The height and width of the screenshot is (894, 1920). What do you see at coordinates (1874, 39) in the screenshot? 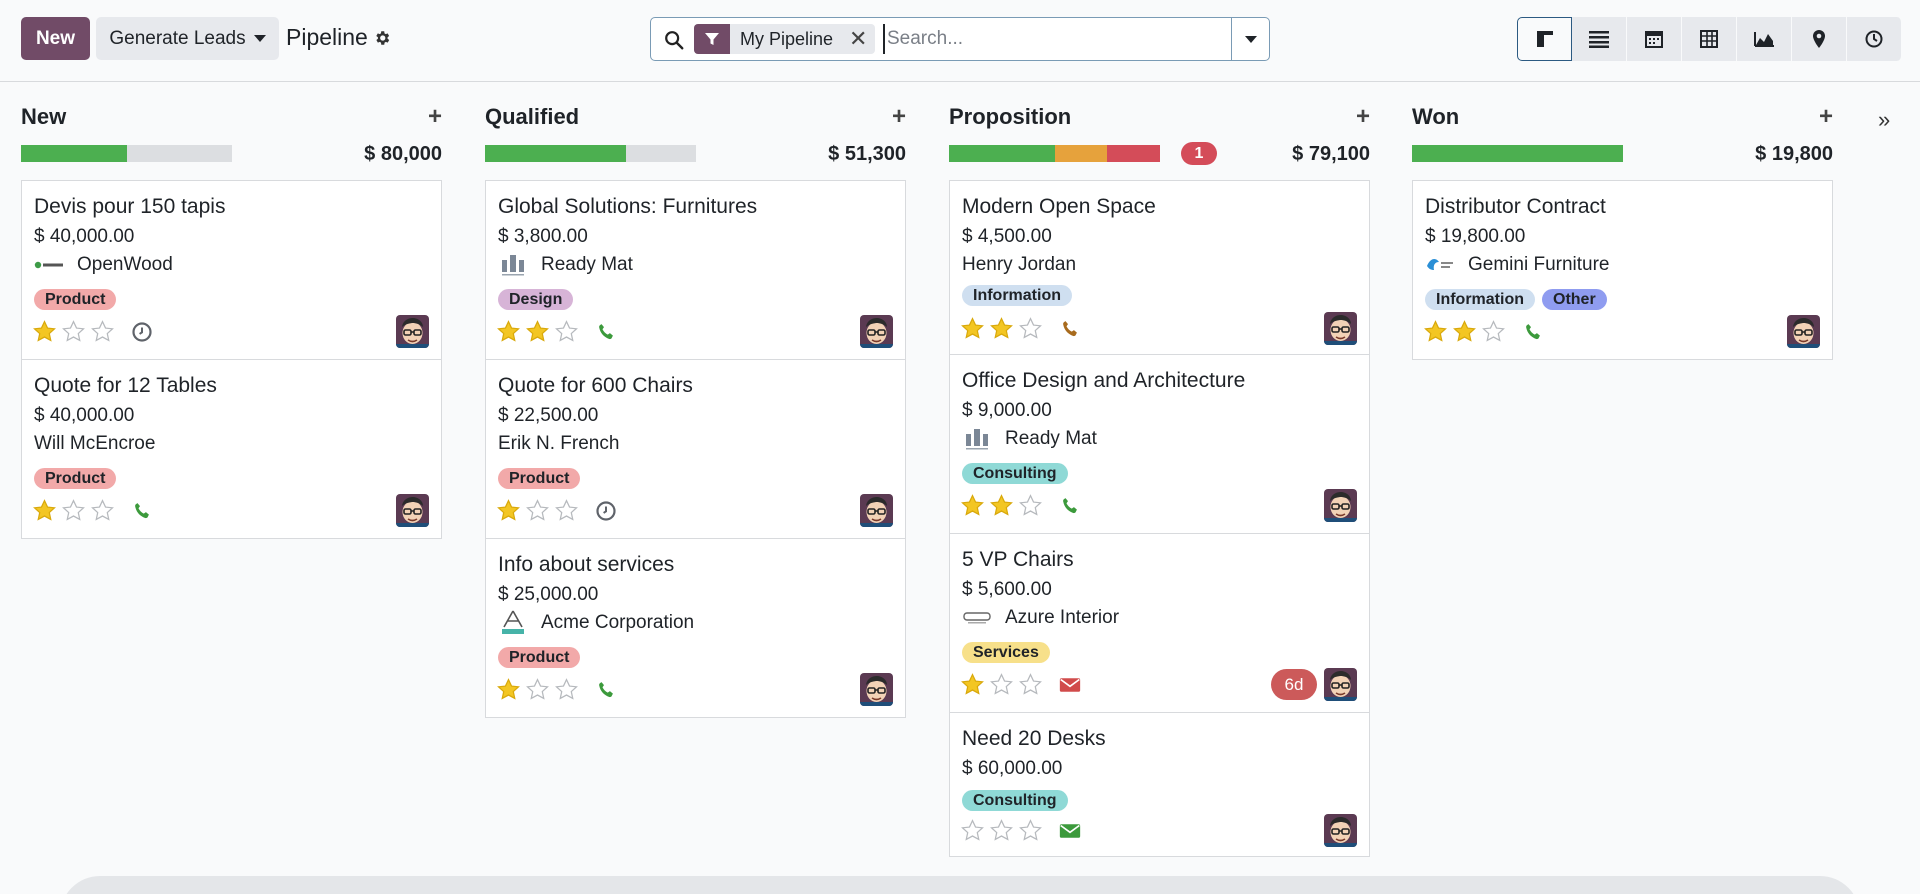
I see `activity-view-button` at bounding box center [1874, 39].